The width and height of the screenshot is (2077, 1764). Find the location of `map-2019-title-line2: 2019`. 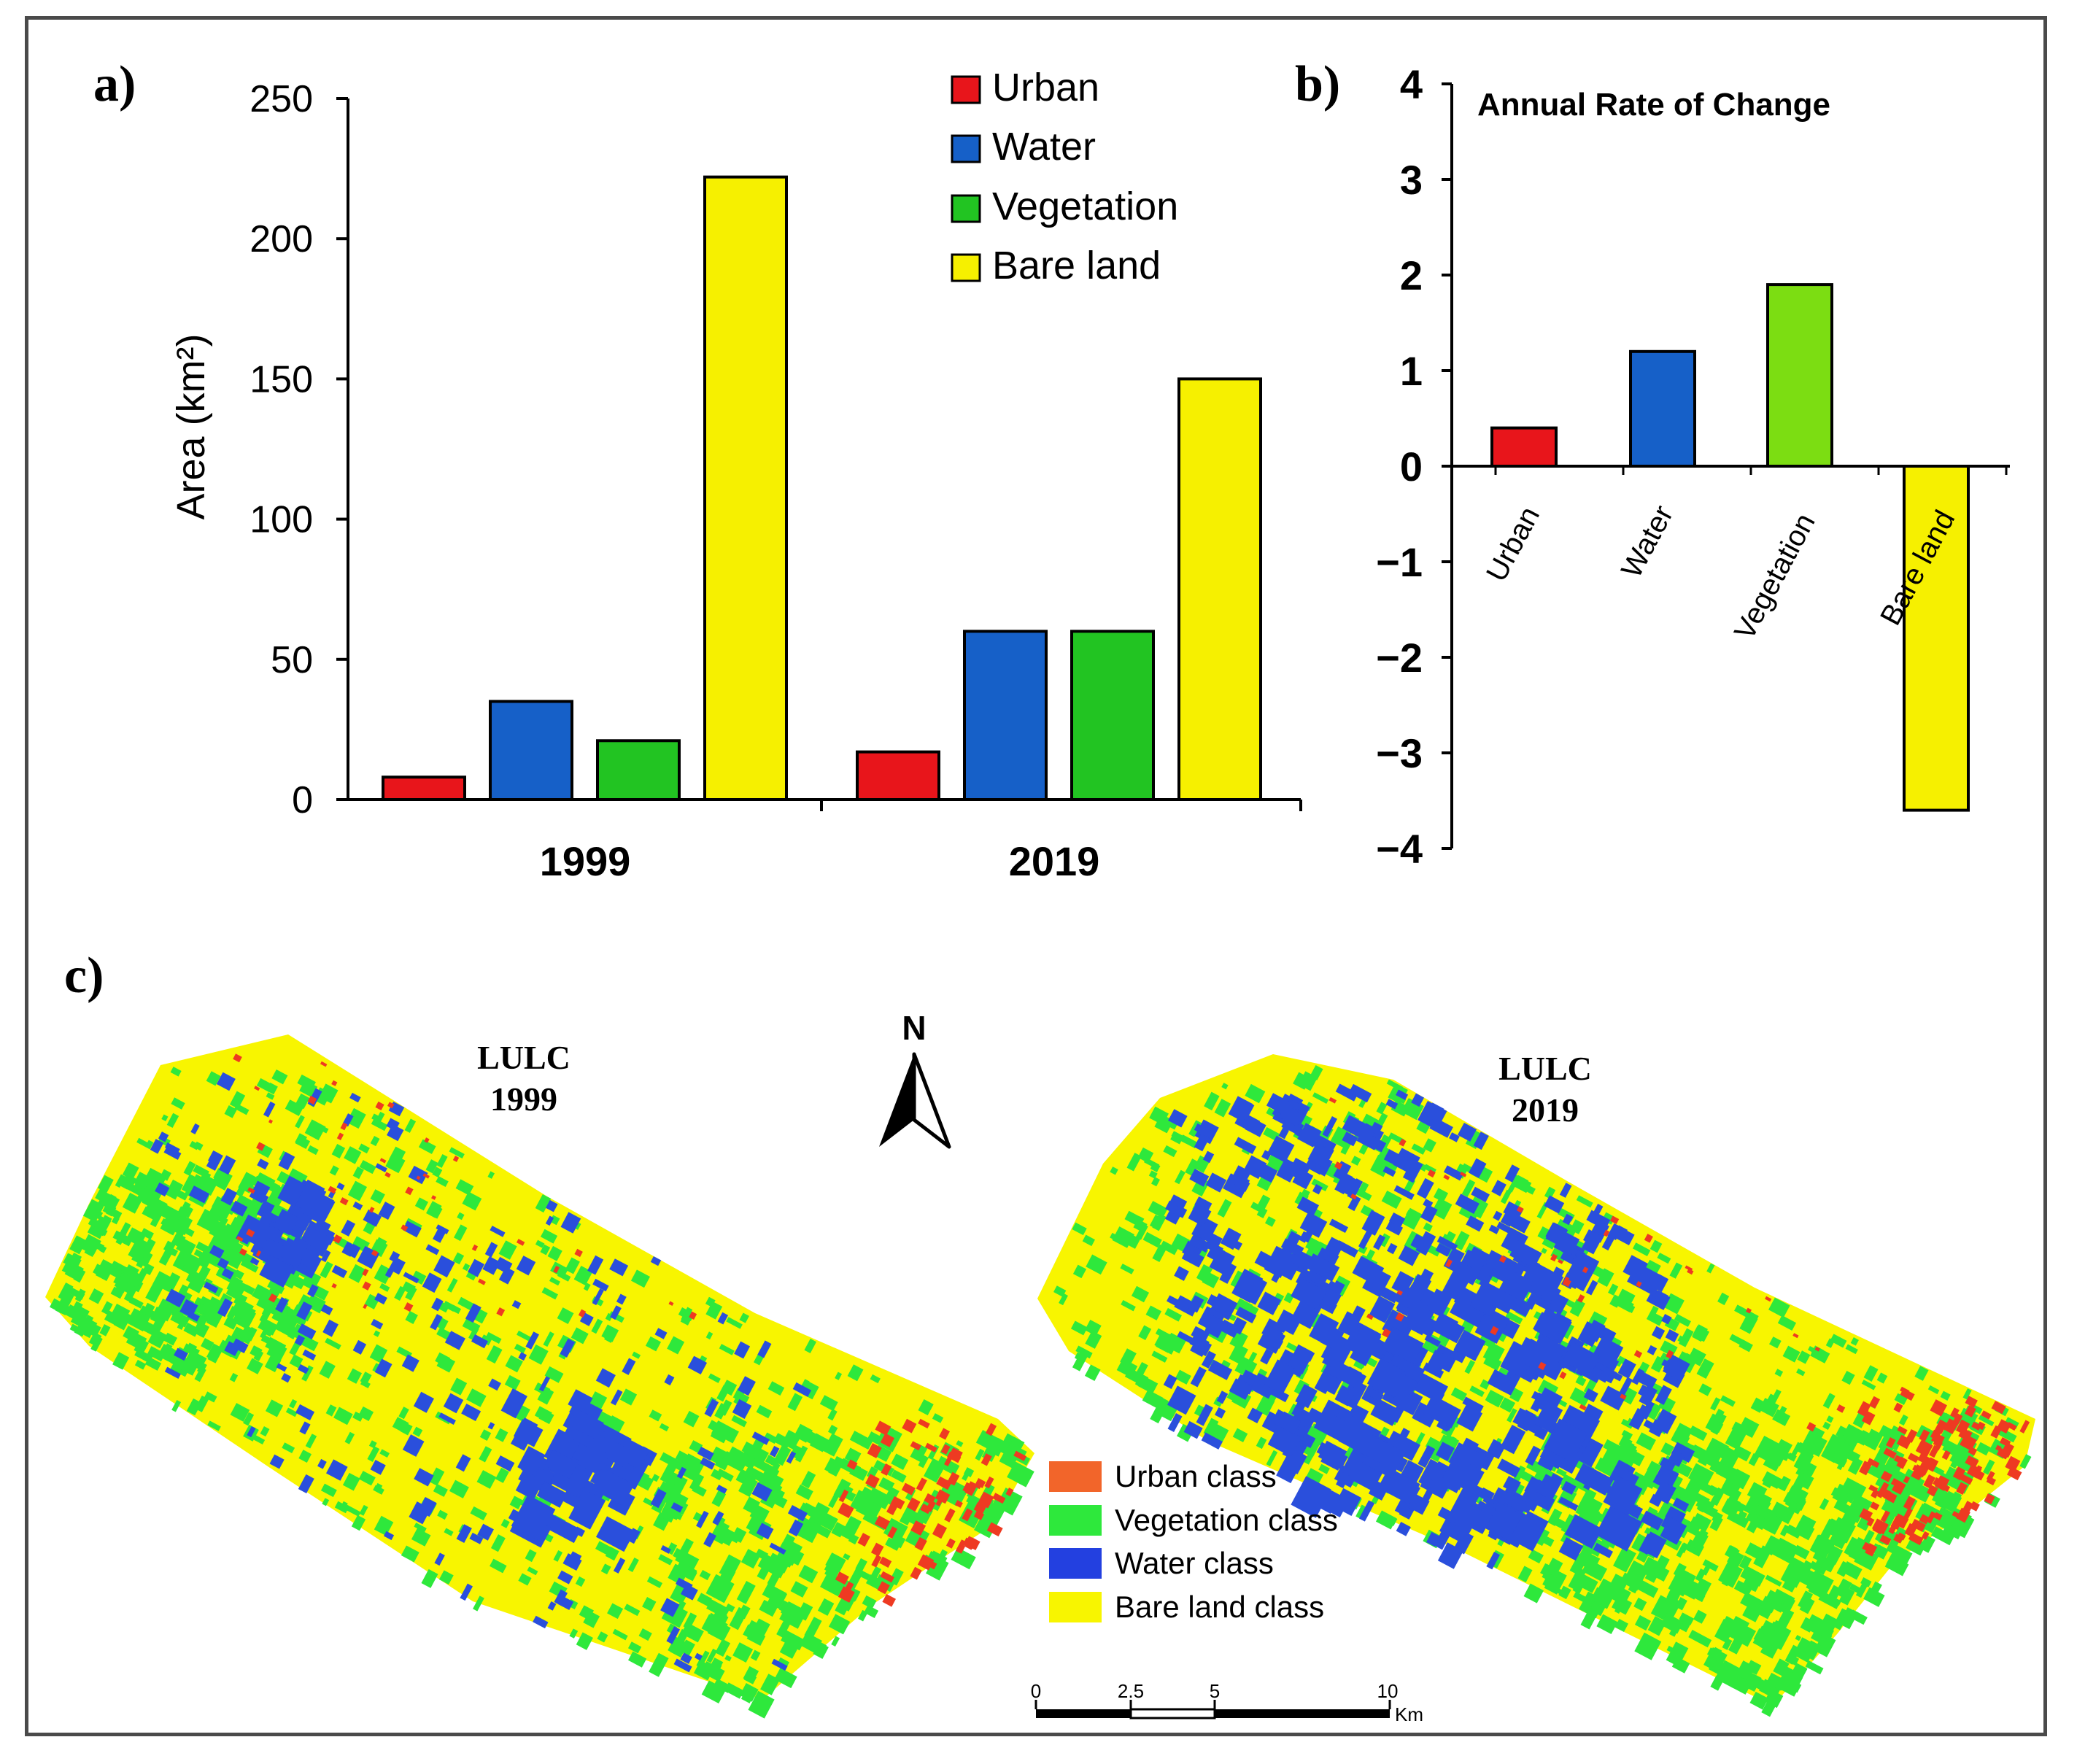

map-2019-title-line2: 2019 is located at coordinates (1545, 1110).